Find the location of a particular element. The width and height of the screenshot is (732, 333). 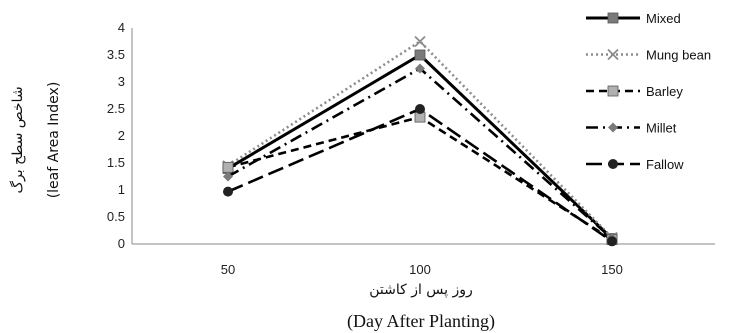

legend-item-mixed: Mixed is located at coordinates (633, 18).